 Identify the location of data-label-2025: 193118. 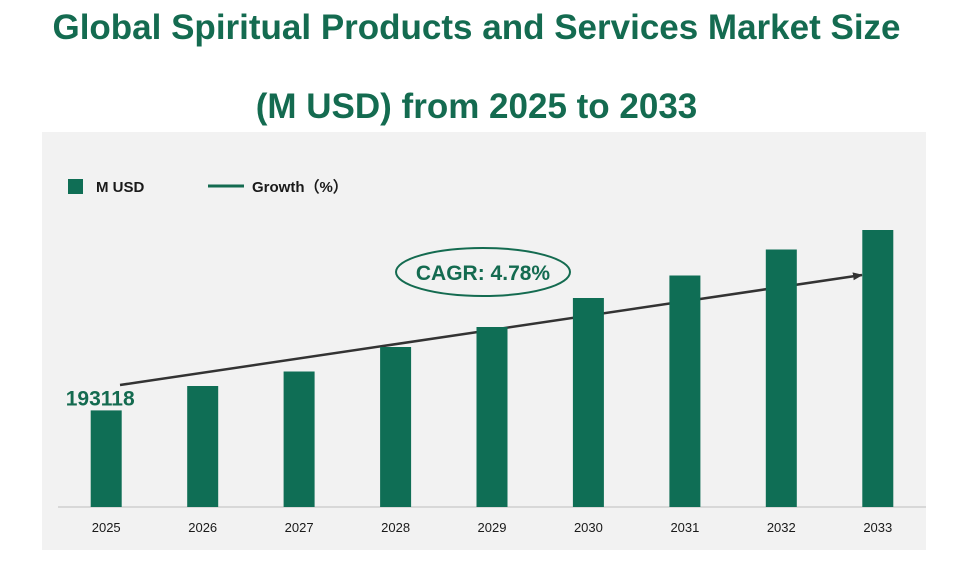
(100, 398).